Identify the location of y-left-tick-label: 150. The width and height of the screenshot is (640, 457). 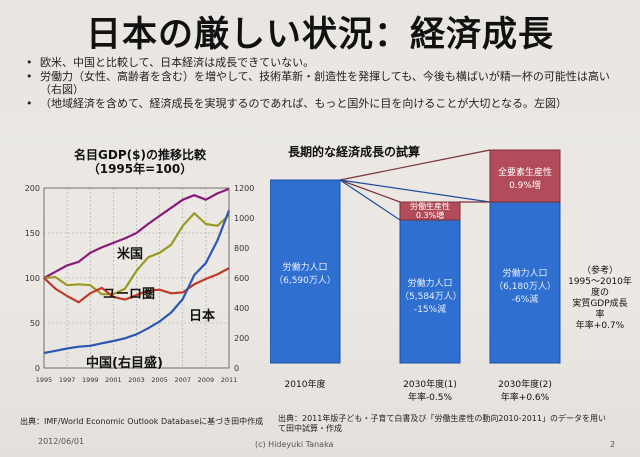
(32, 233).